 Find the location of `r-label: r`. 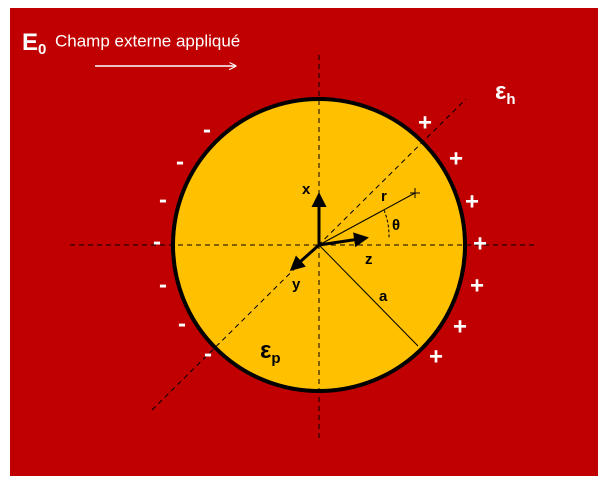

r-label: r is located at coordinates (384, 196).